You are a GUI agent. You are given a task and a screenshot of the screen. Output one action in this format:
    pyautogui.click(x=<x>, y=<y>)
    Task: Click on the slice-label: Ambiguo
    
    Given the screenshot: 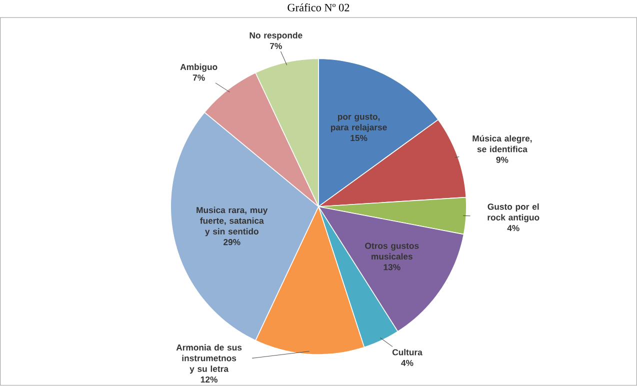 What is the action you would take?
    pyautogui.click(x=199, y=68)
    